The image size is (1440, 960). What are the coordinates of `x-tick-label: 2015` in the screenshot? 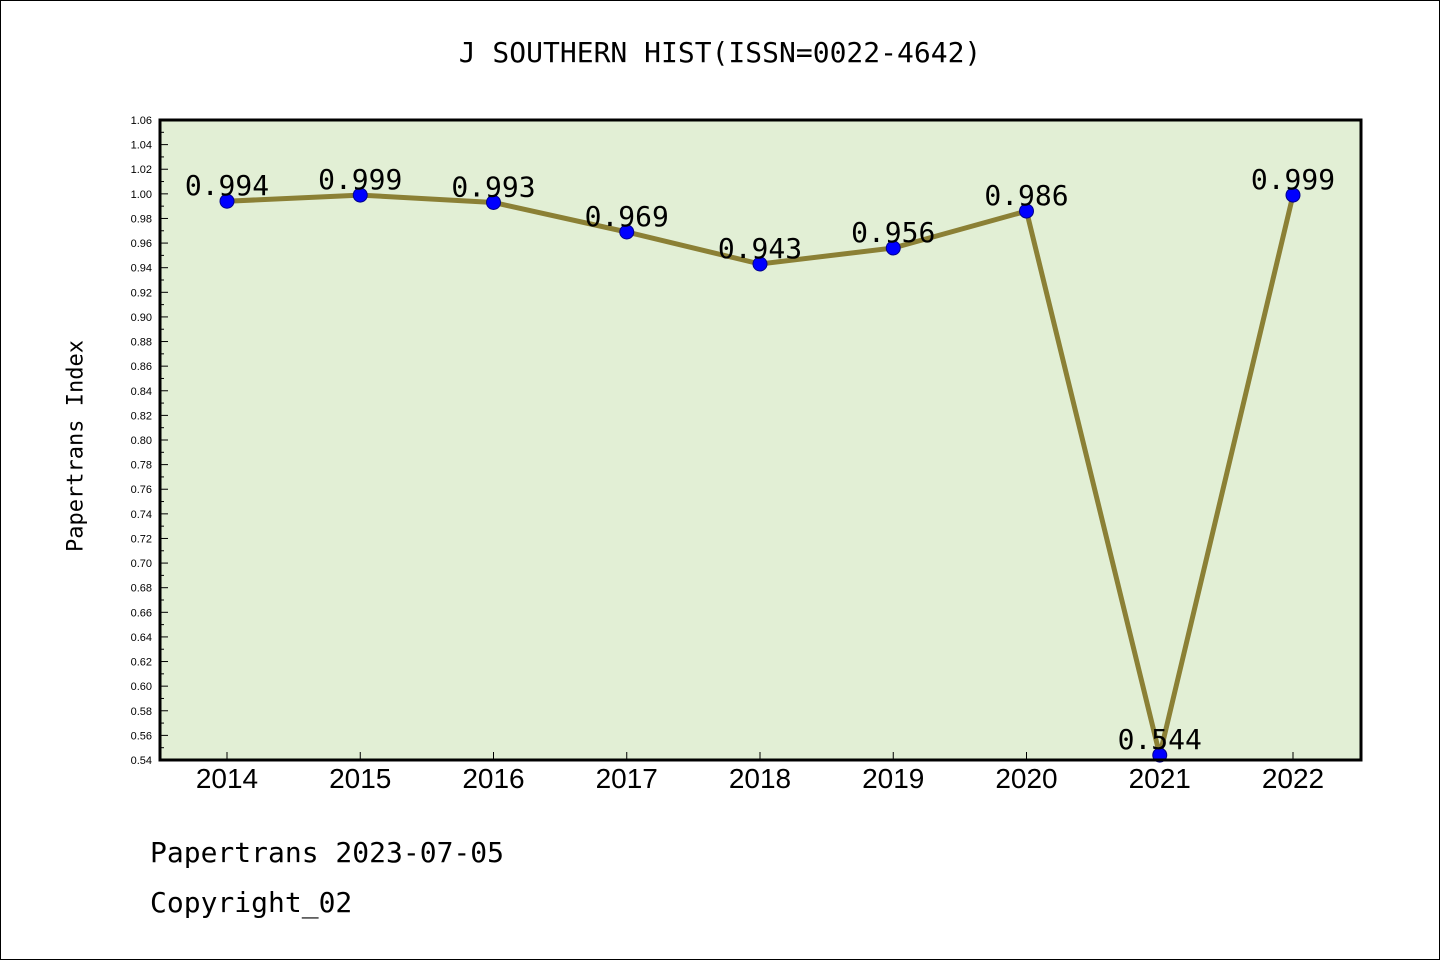 It's located at (360, 778).